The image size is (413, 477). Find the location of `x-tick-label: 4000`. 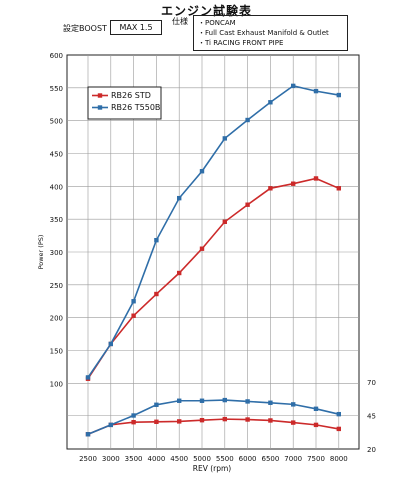

x-tick-label: 4000 is located at coordinates (156, 459).